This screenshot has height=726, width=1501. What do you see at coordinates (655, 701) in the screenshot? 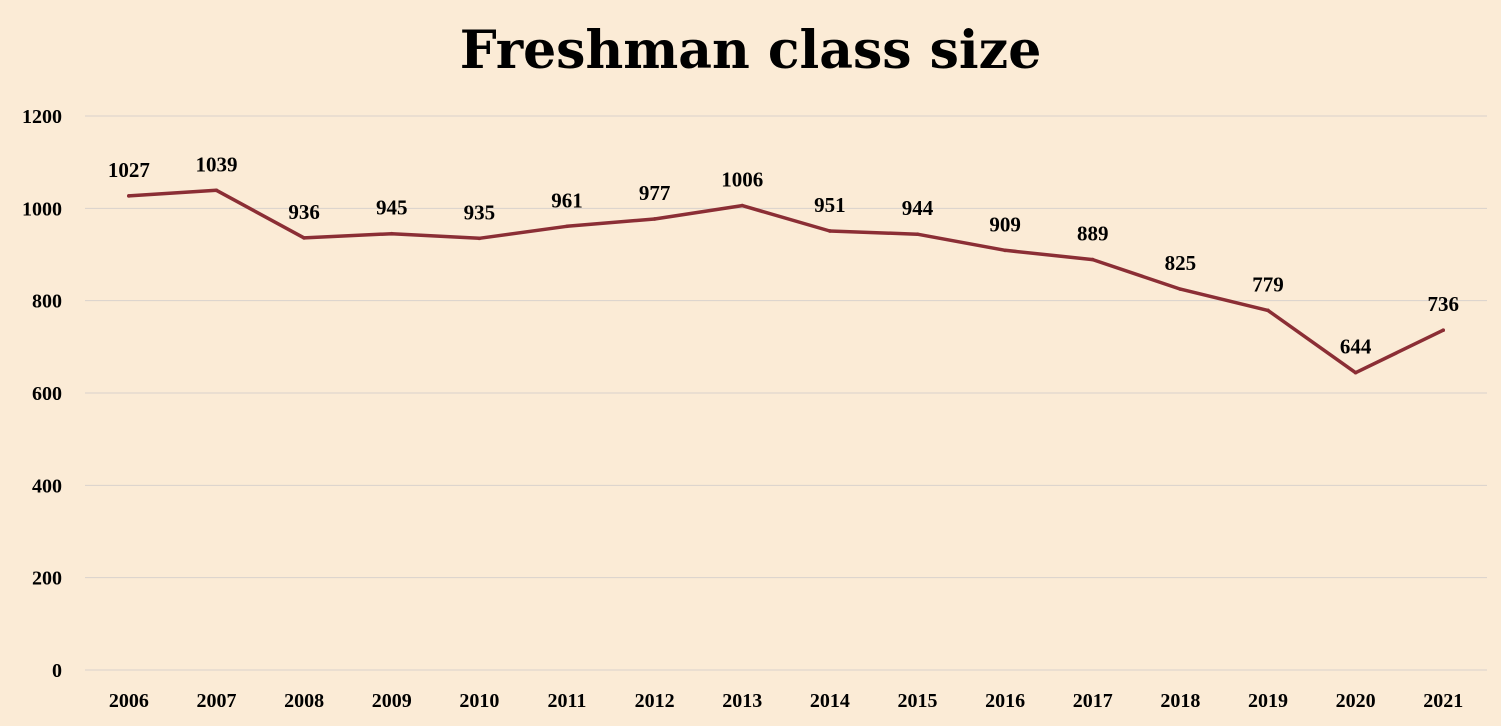
I see `x-tick-label: 2012` at bounding box center [655, 701].